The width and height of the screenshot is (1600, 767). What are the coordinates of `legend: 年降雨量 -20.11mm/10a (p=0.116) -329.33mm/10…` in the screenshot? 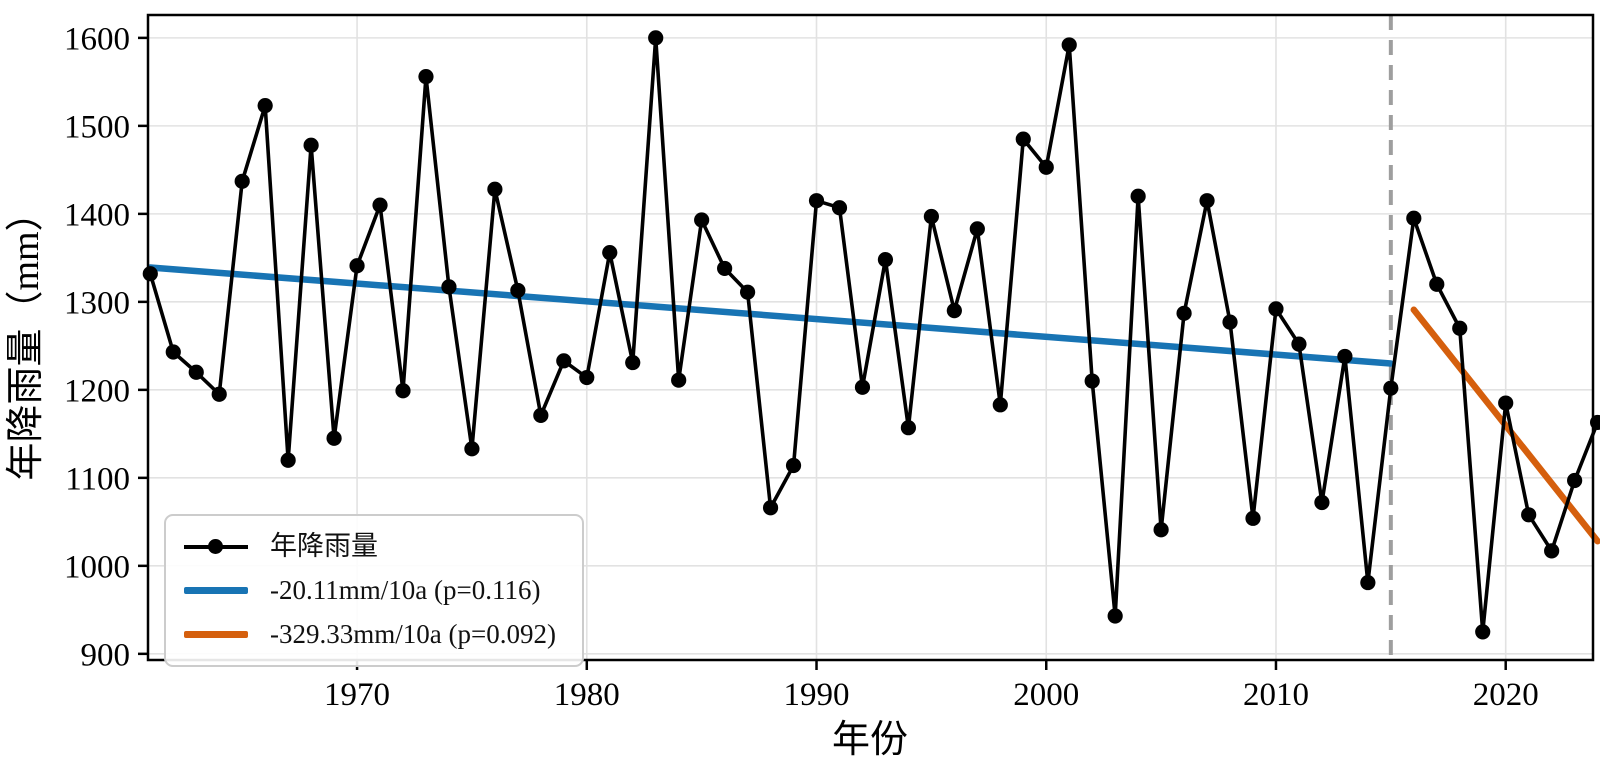 It's located at (374, 590).